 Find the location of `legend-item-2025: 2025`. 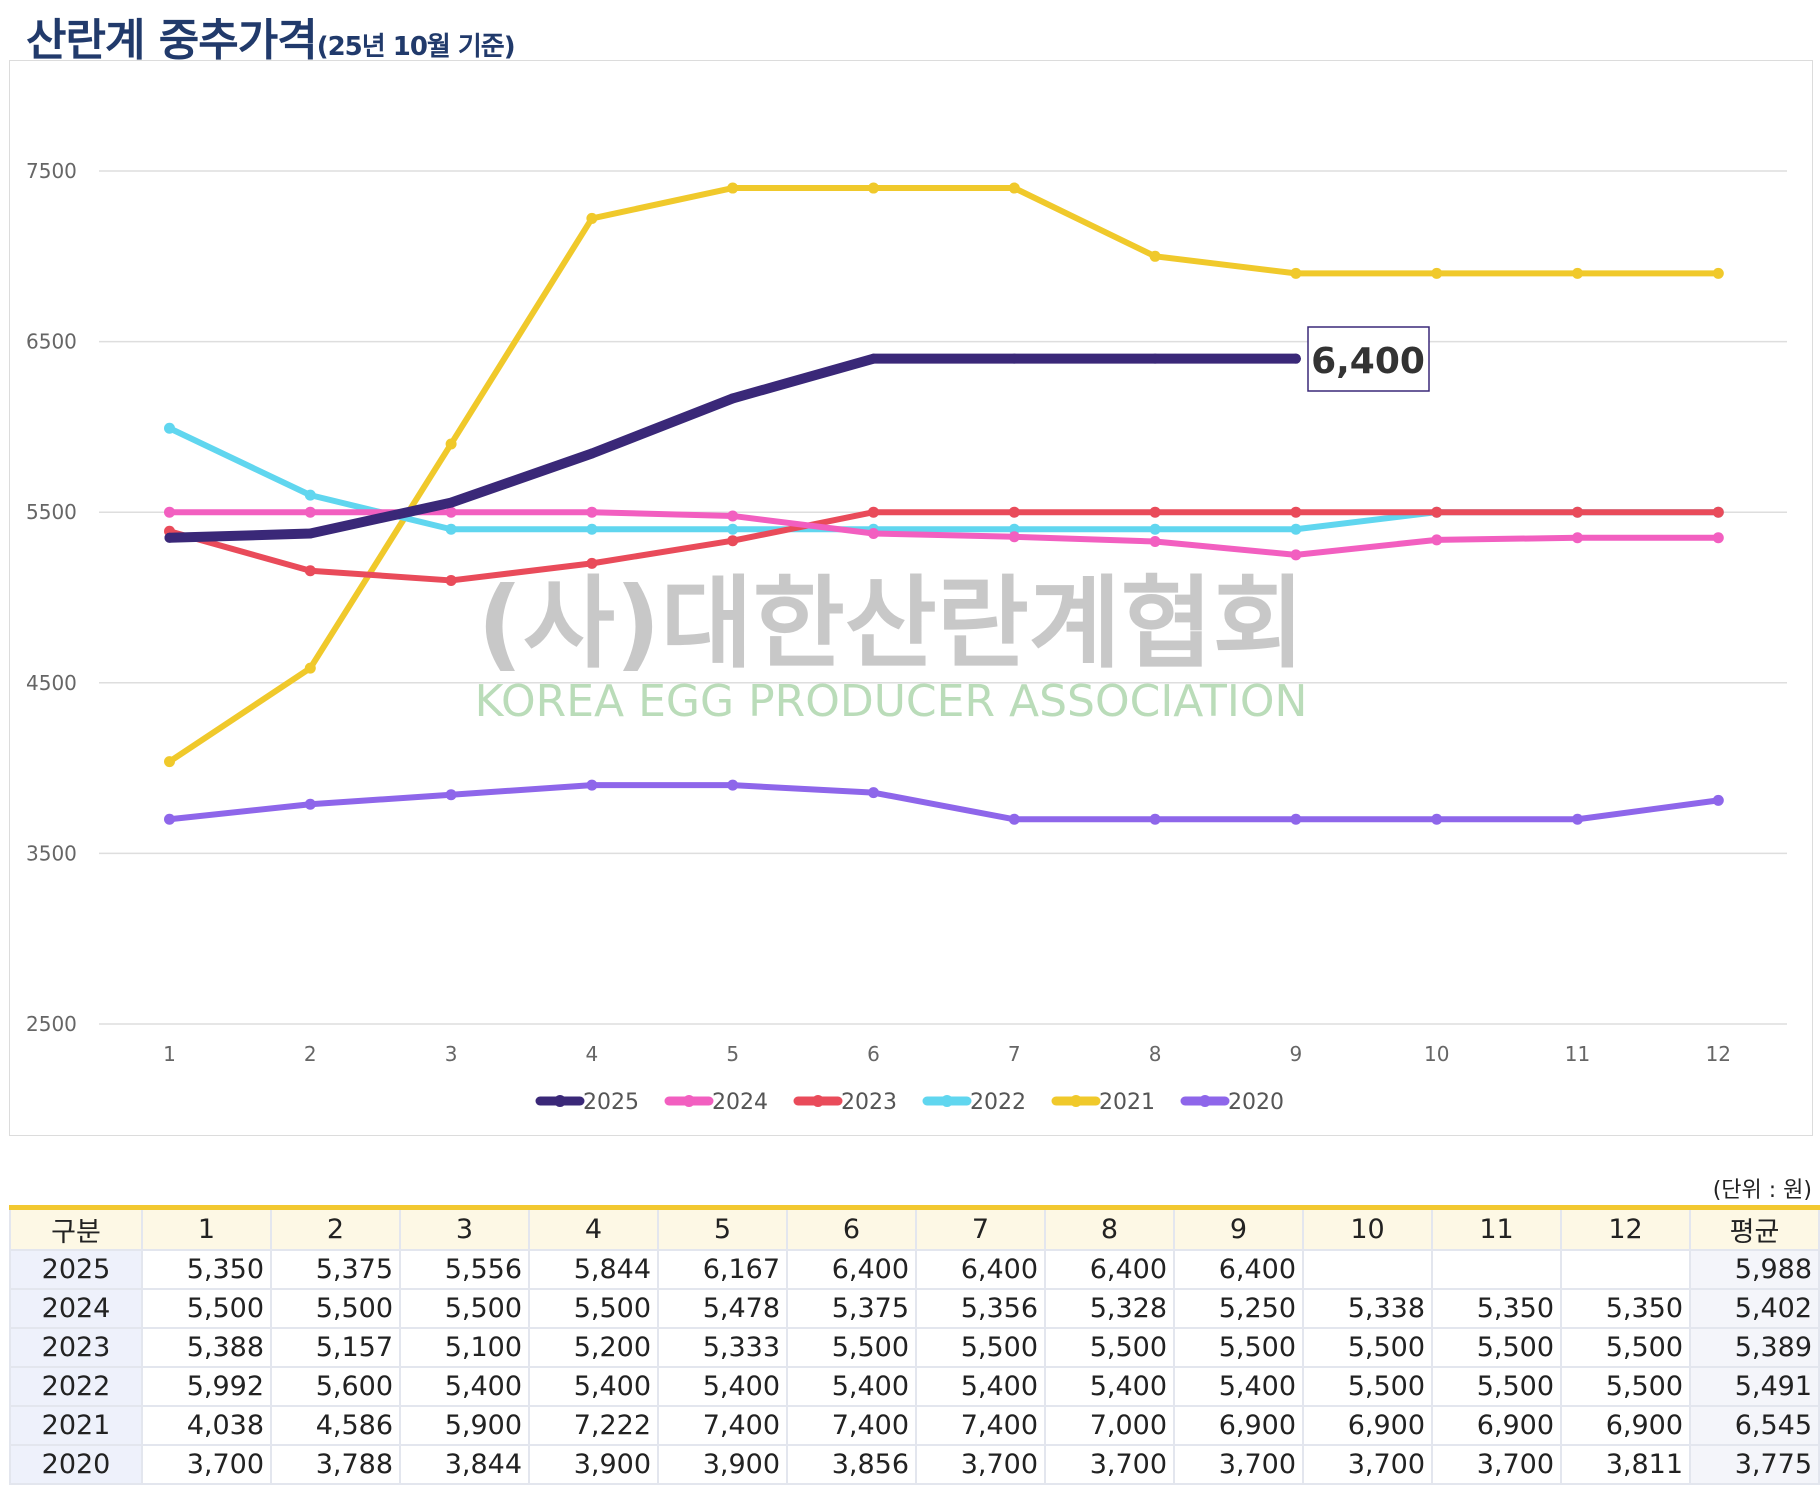

legend-item-2025: 2025 is located at coordinates (587, 1102).